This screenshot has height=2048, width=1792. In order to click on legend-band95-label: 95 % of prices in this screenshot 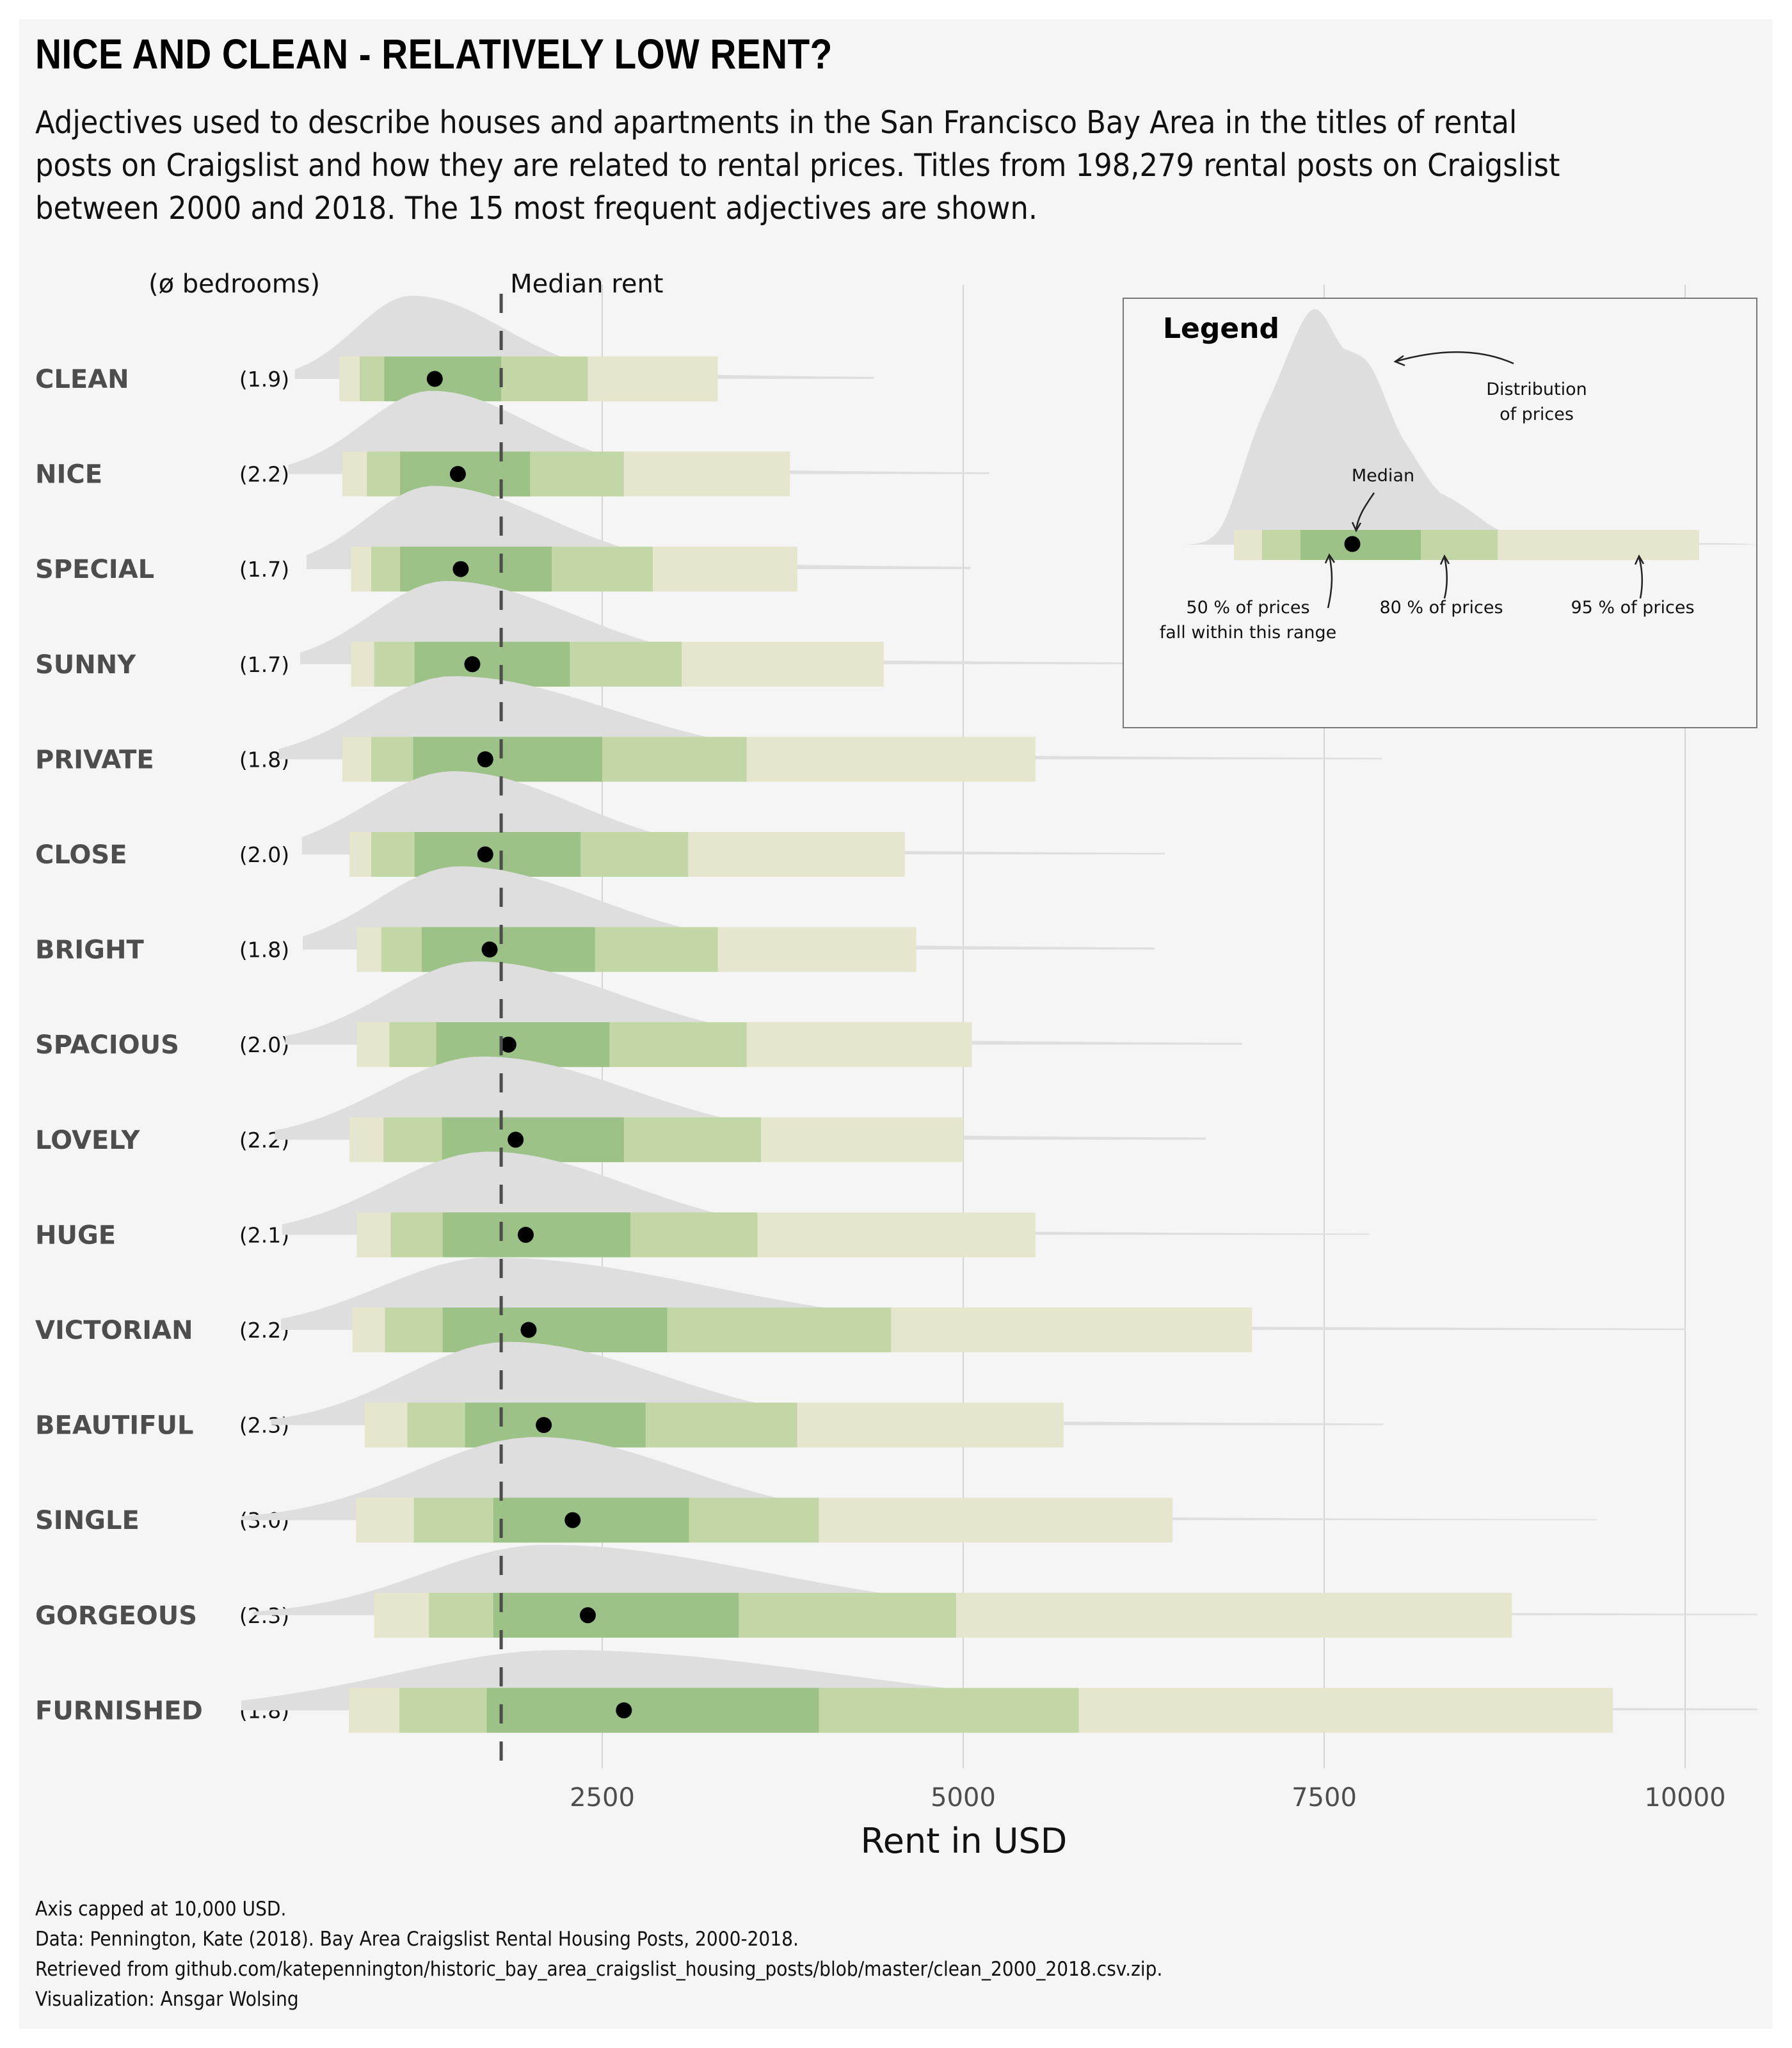, I will do `click(1632, 608)`.